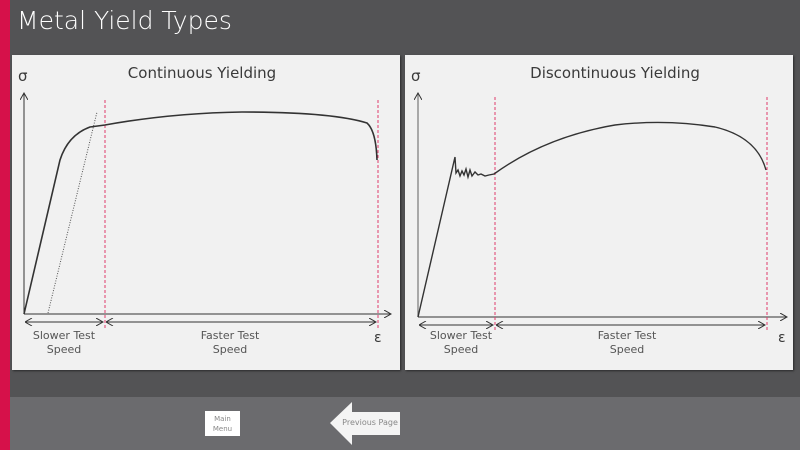  Describe the element at coordinates (405, 423) in the screenshot. I see `footer-bar` at that location.